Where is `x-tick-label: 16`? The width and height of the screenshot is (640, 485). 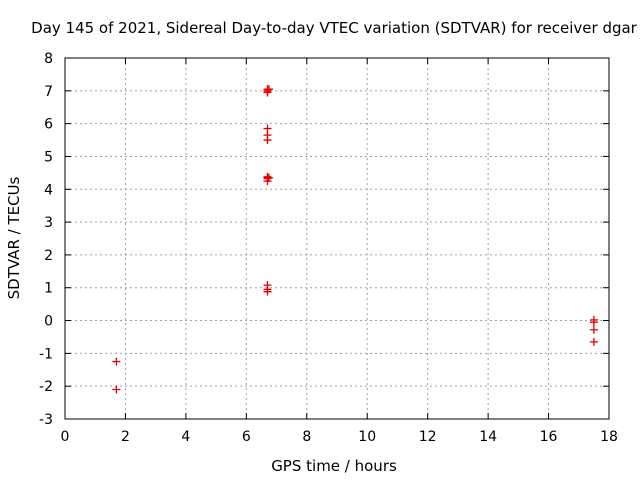 x-tick-label: 16 is located at coordinates (549, 437).